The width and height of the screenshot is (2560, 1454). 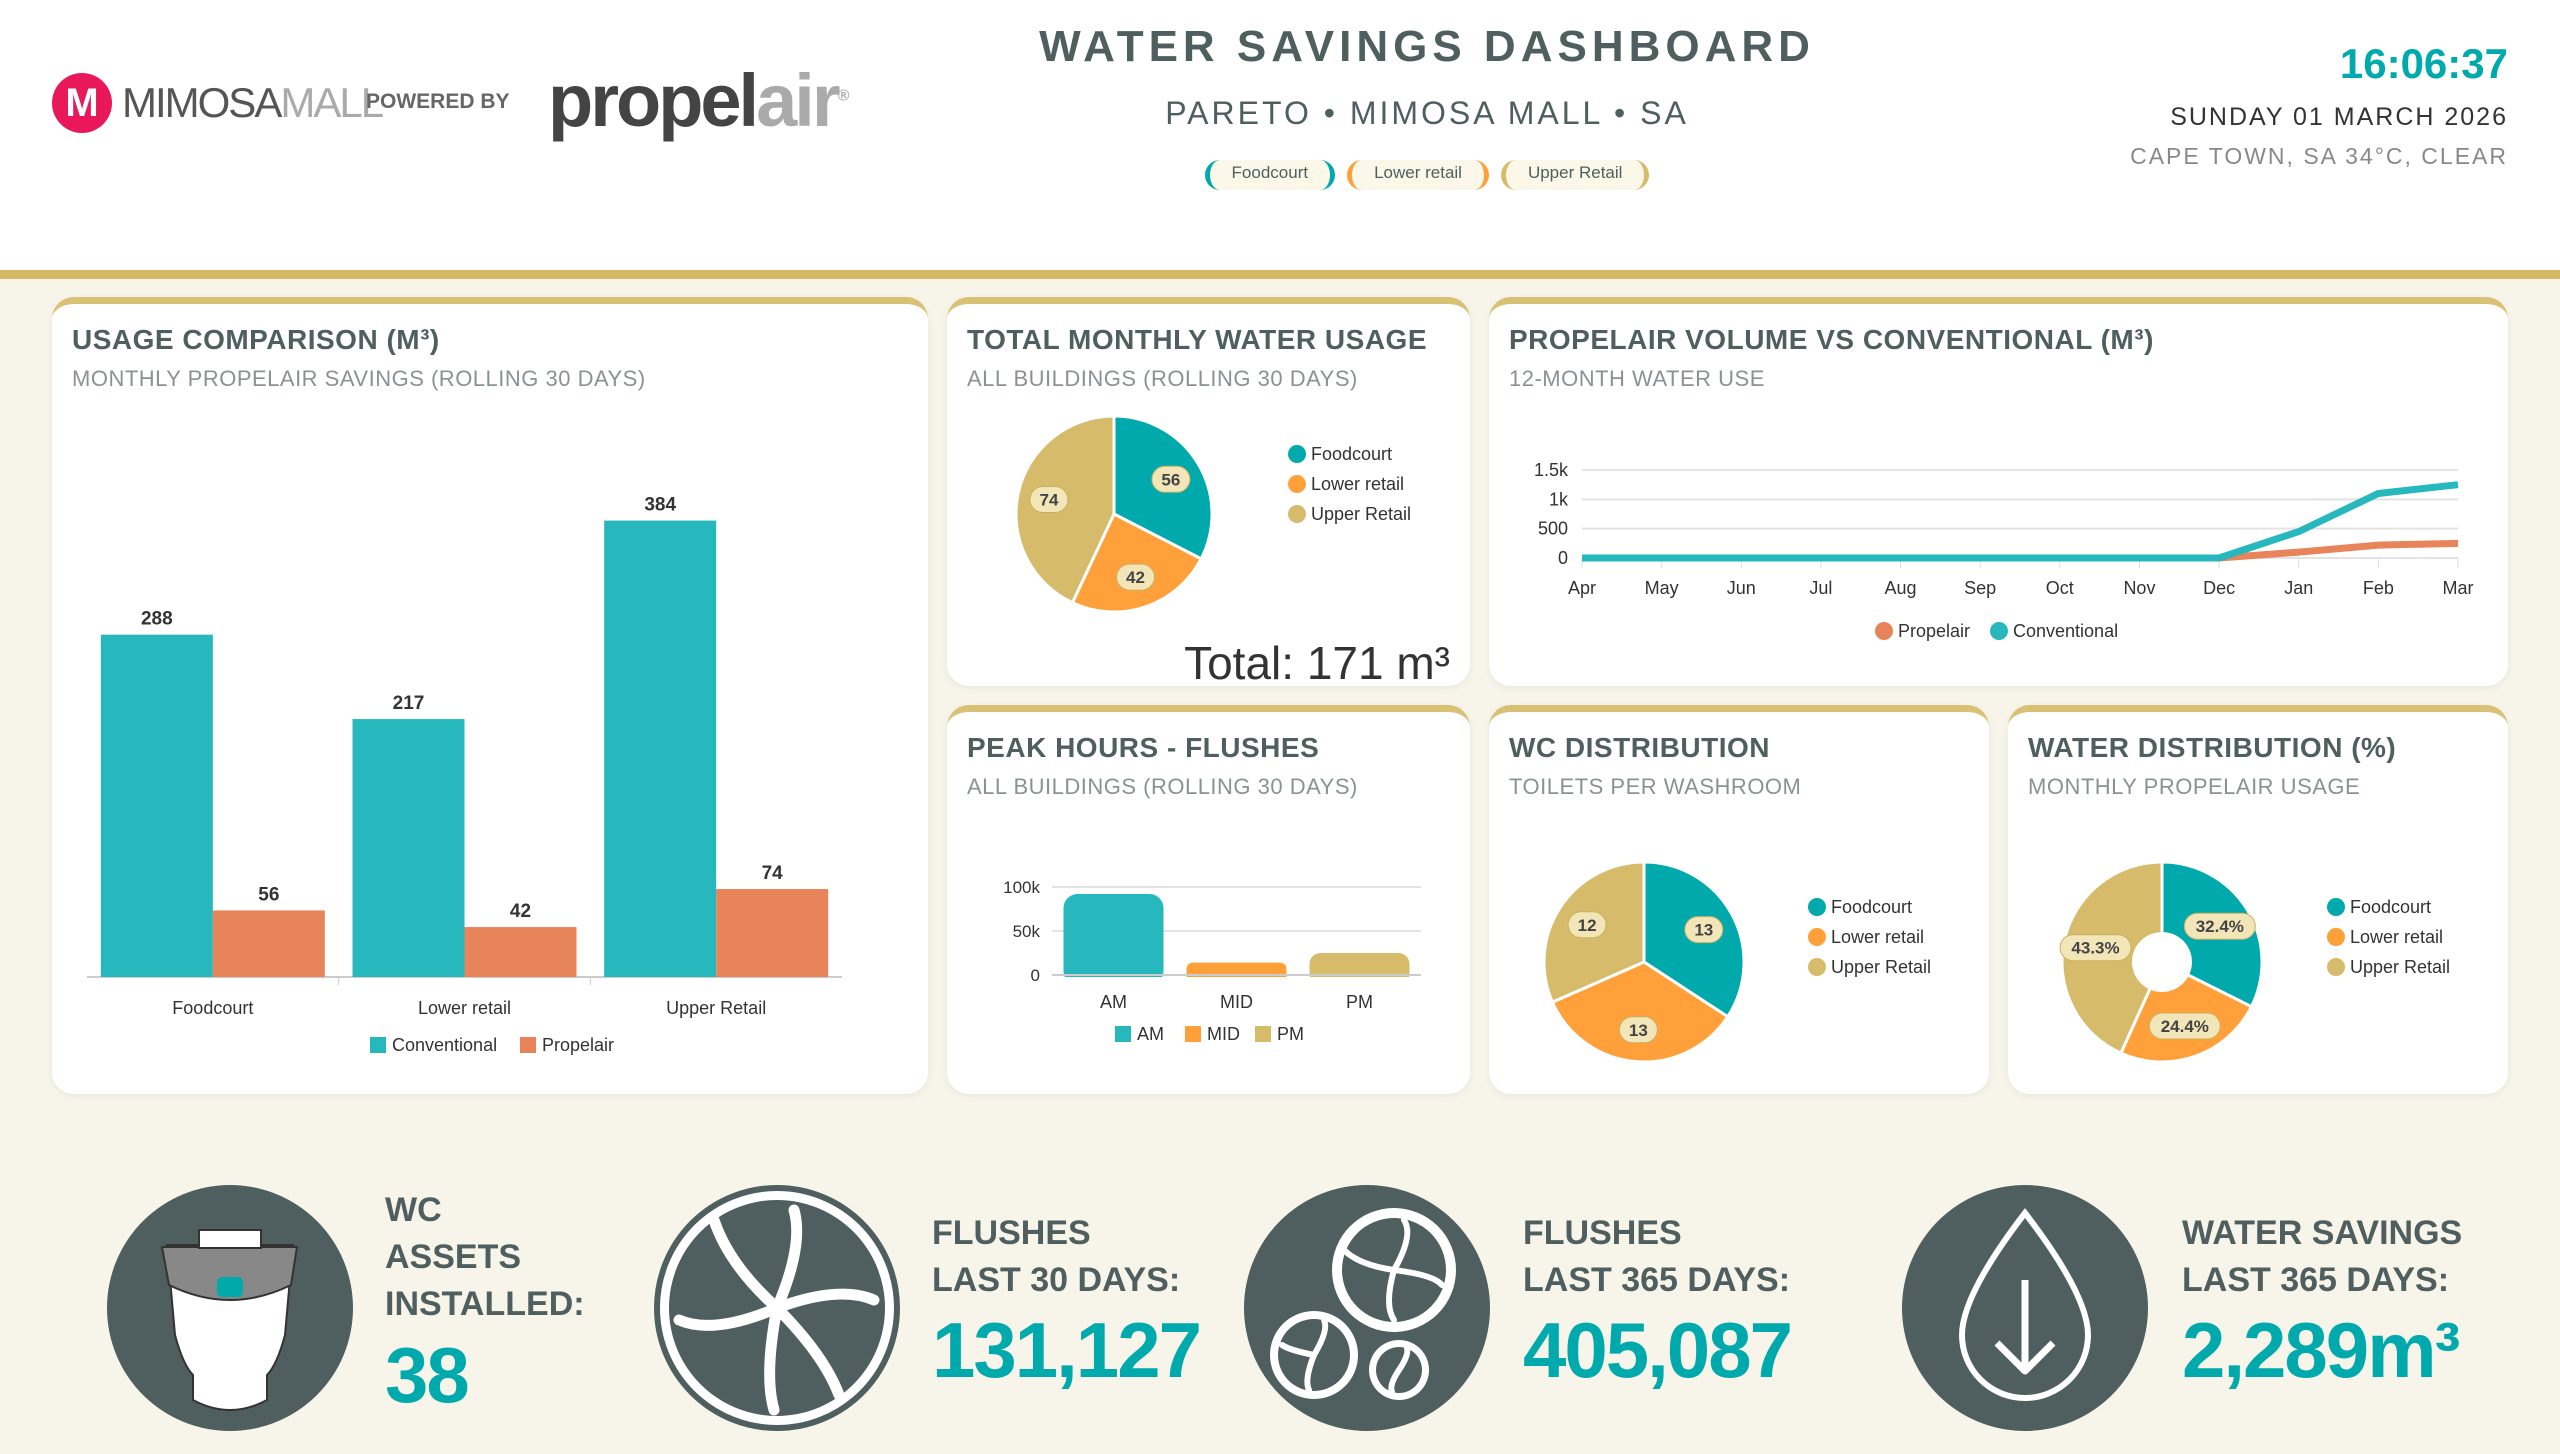 What do you see at coordinates (230, 1308) in the screenshot?
I see `toilet-icon` at bounding box center [230, 1308].